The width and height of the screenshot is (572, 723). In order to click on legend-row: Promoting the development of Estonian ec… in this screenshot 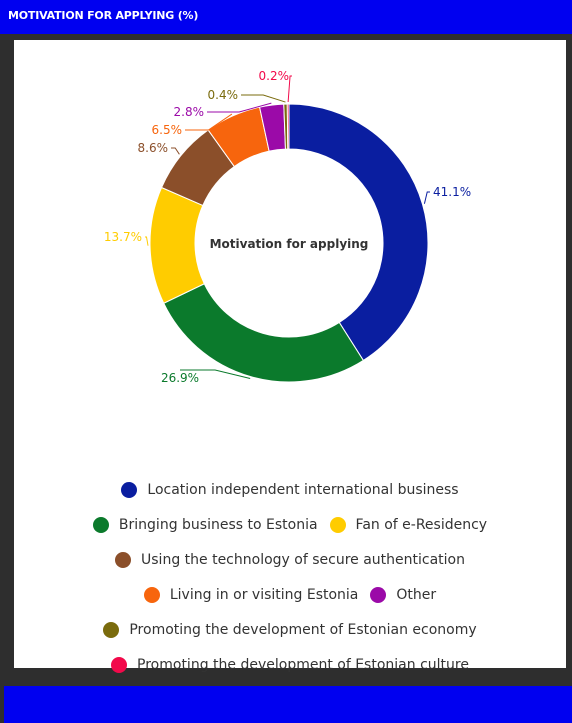, I will do `click(290, 629)`.